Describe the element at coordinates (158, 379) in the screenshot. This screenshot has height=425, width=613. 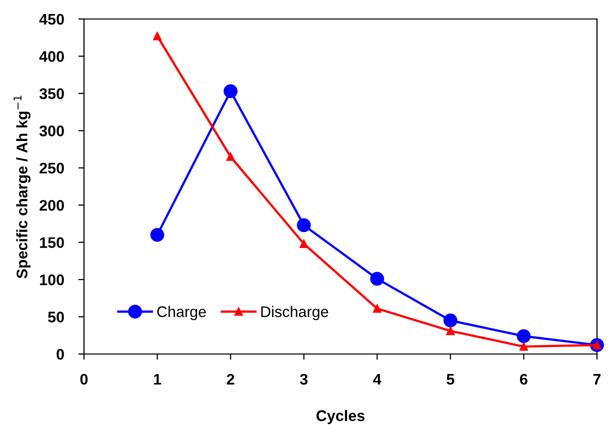
I see `x-tick-label: 1` at that location.